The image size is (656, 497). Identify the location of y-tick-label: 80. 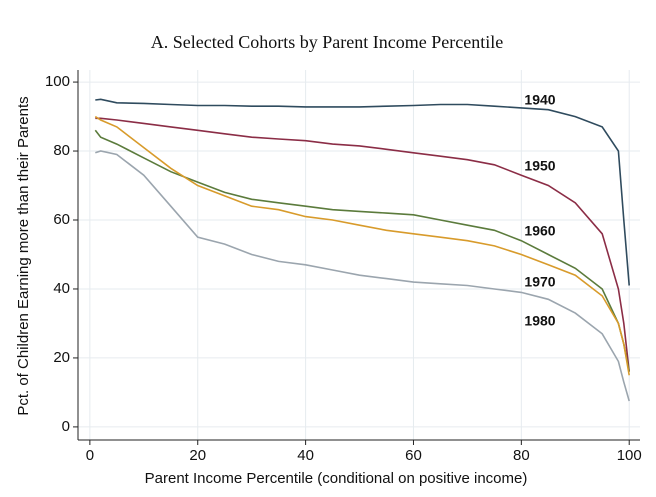
(61, 150).